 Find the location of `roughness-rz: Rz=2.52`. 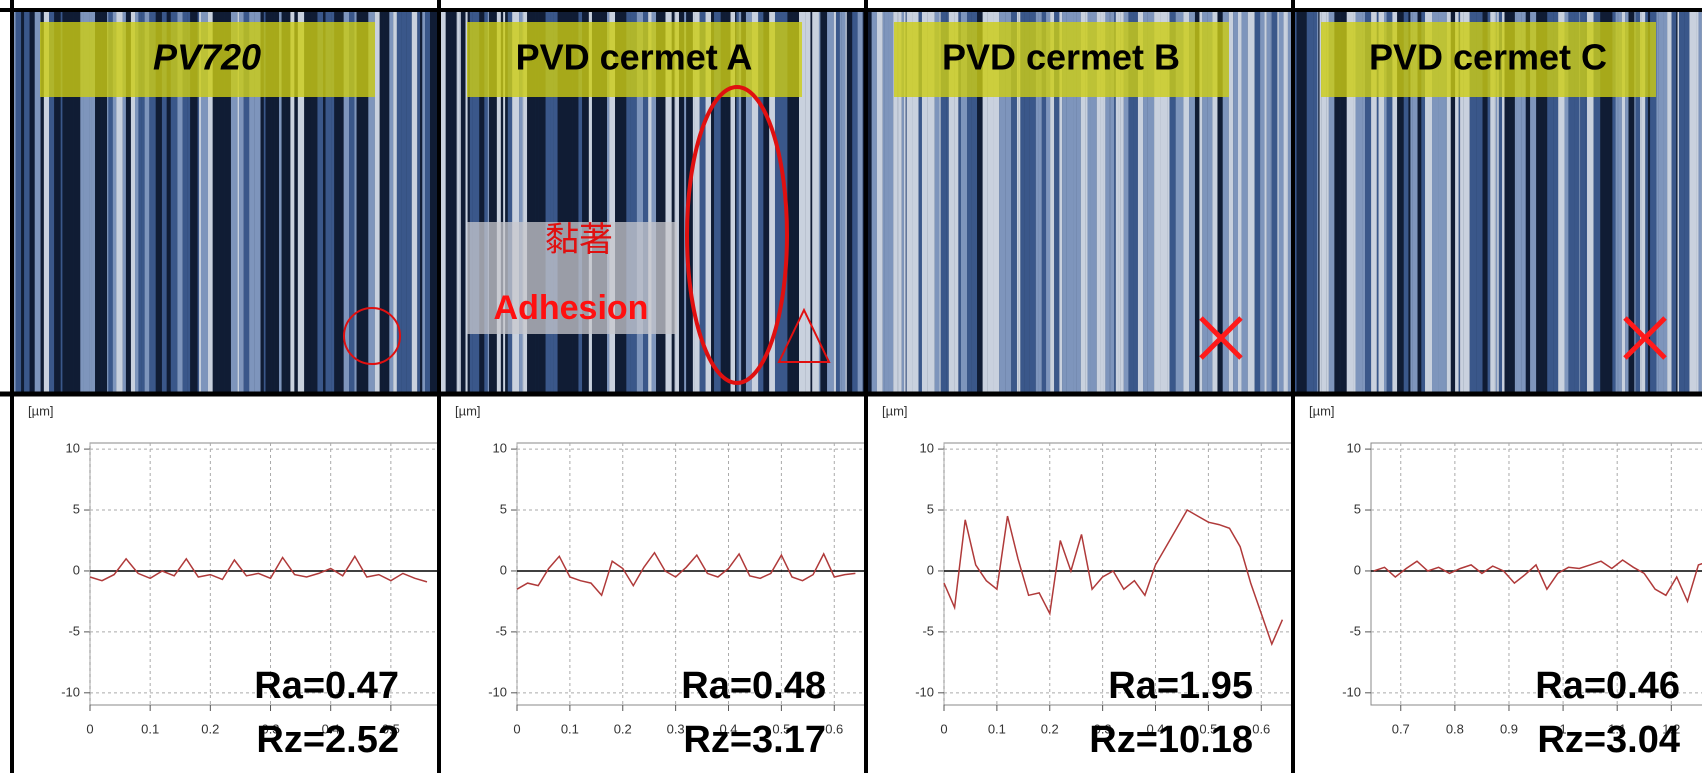

roughness-rz: Rz=2.52 is located at coordinates (327, 740).